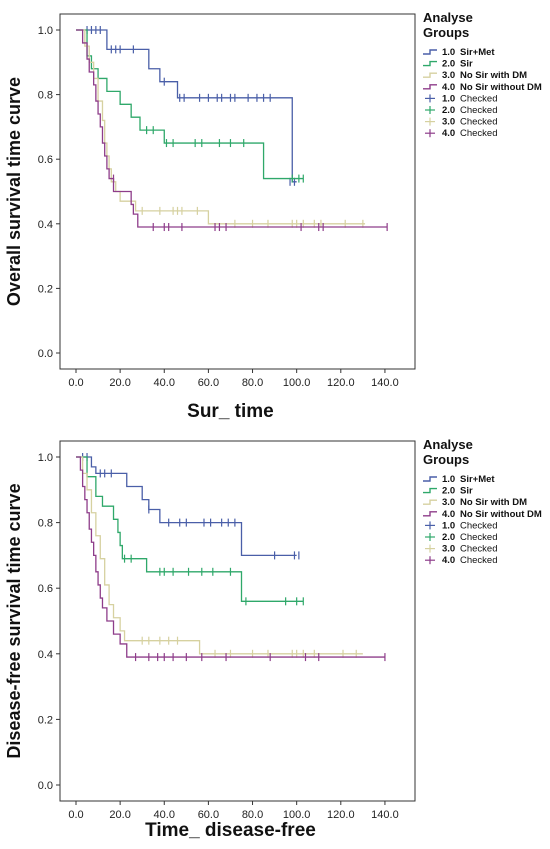 The image size is (550, 849). I want to click on y-tick-label: 0.6, so click(45, 589).